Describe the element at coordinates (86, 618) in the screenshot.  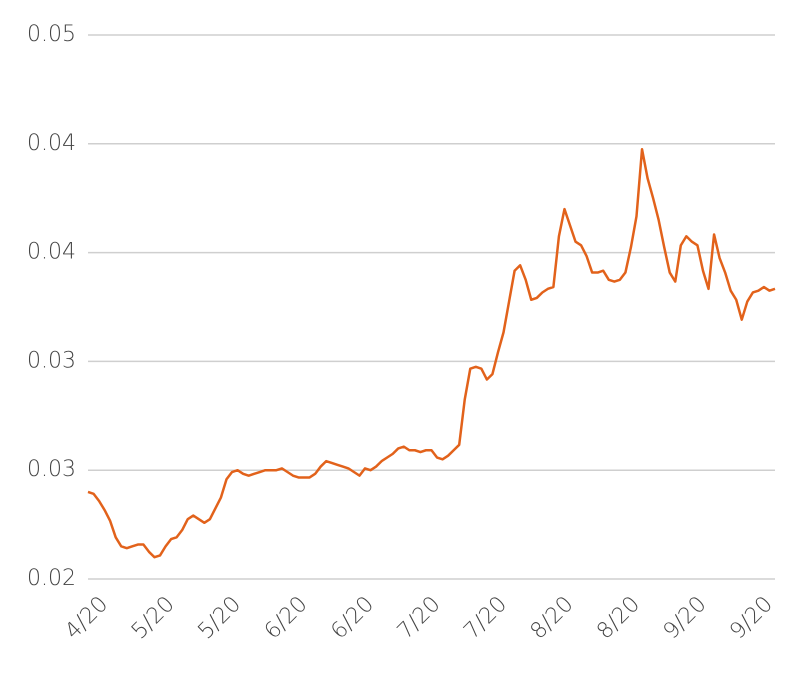
I see `x-tick-label: 4/20` at that location.